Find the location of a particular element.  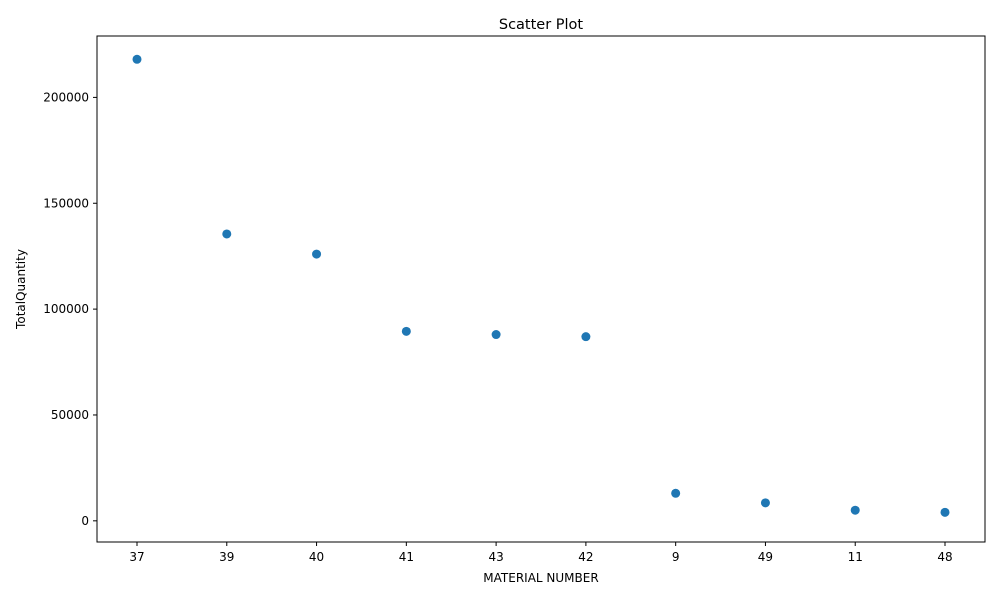

y-axis-title: TotalQuantity is located at coordinates (21, 289).